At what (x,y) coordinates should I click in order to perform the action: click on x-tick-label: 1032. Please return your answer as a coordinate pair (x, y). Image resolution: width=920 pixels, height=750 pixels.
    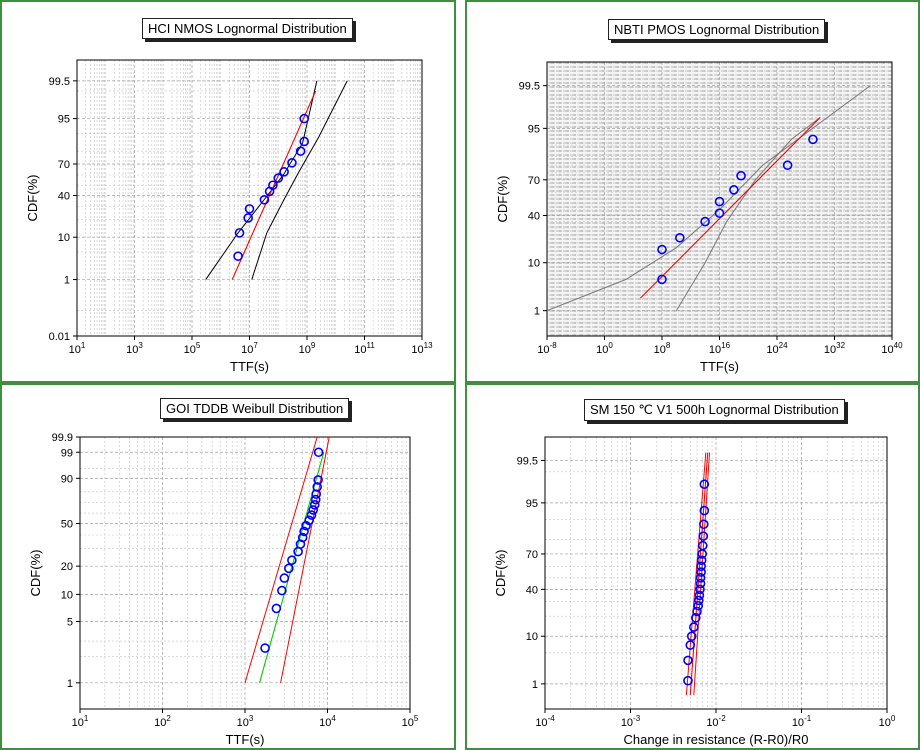
    Looking at the image, I should click on (835, 348).